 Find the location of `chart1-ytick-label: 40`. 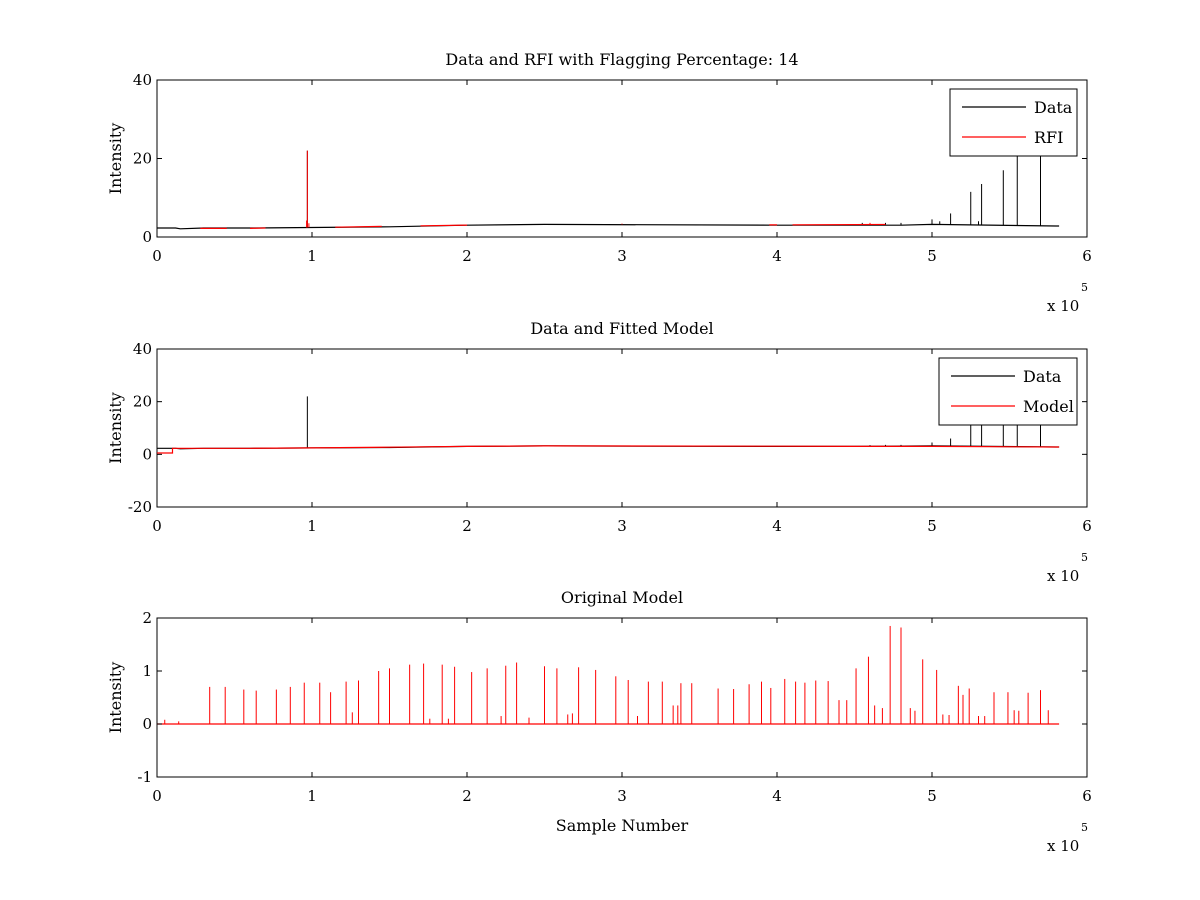

chart1-ytick-label: 40 is located at coordinates (142, 80).